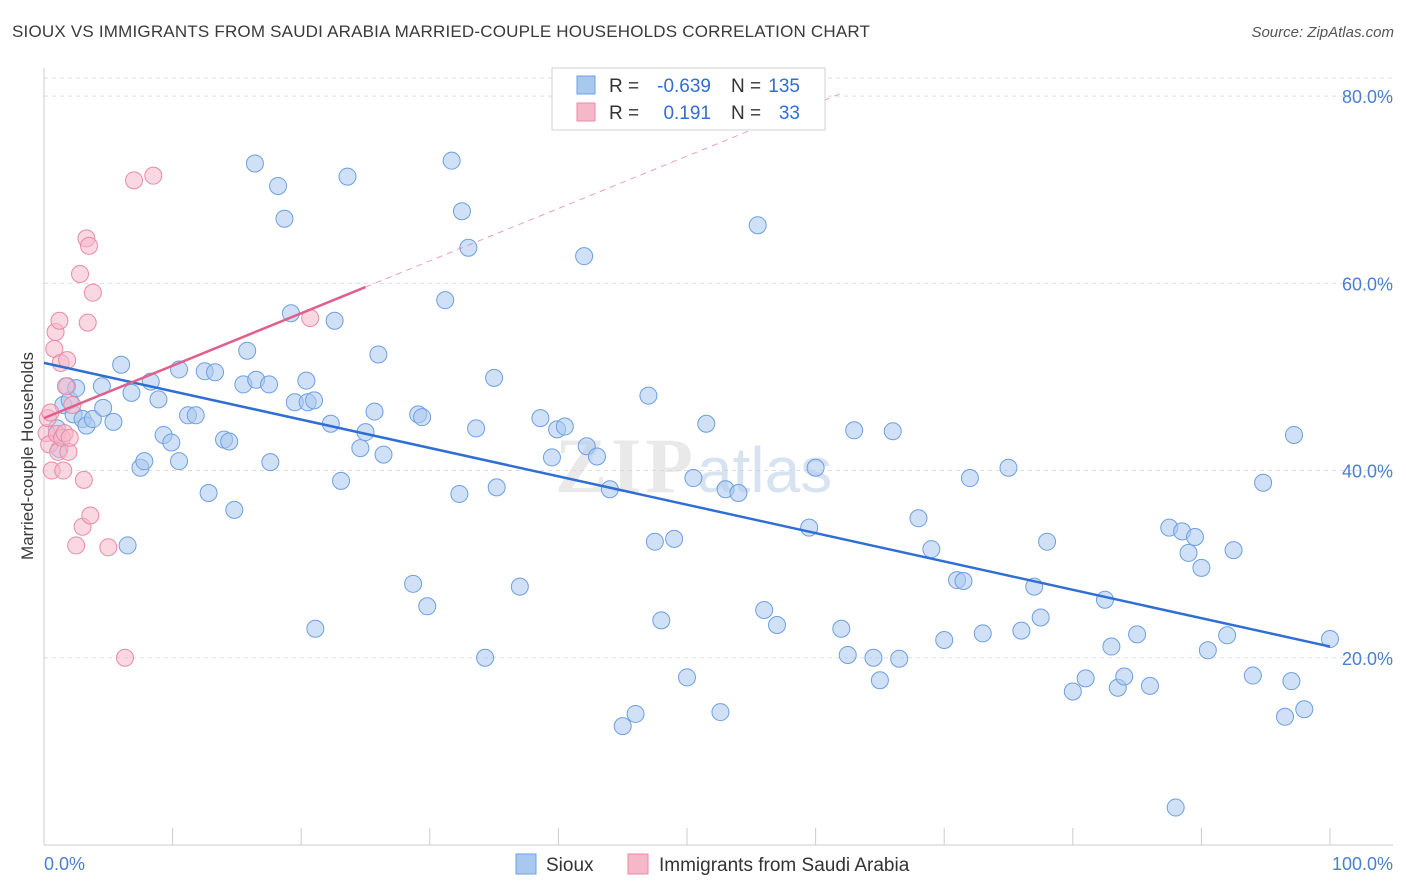 Image resolution: width=1406 pixels, height=892 pixels. What do you see at coordinates (586, 85) in the screenshot?
I see `legend-swatch-sioux` at bounding box center [586, 85].